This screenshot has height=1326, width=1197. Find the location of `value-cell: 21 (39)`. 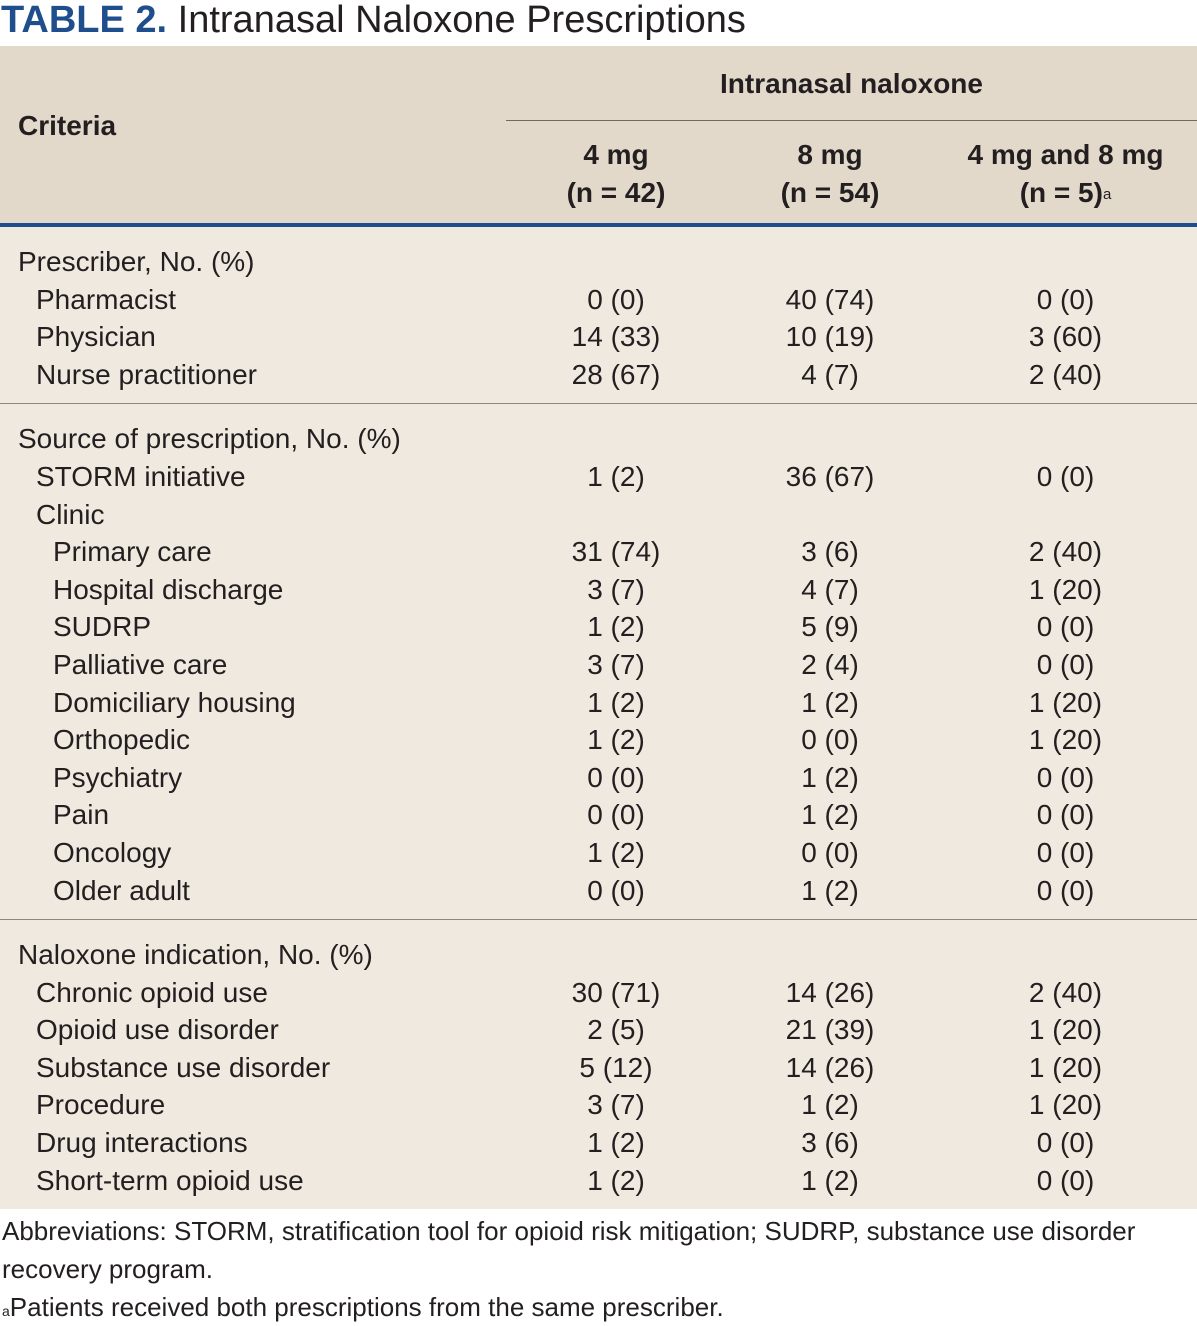

value-cell: 21 (39) is located at coordinates (830, 1030).